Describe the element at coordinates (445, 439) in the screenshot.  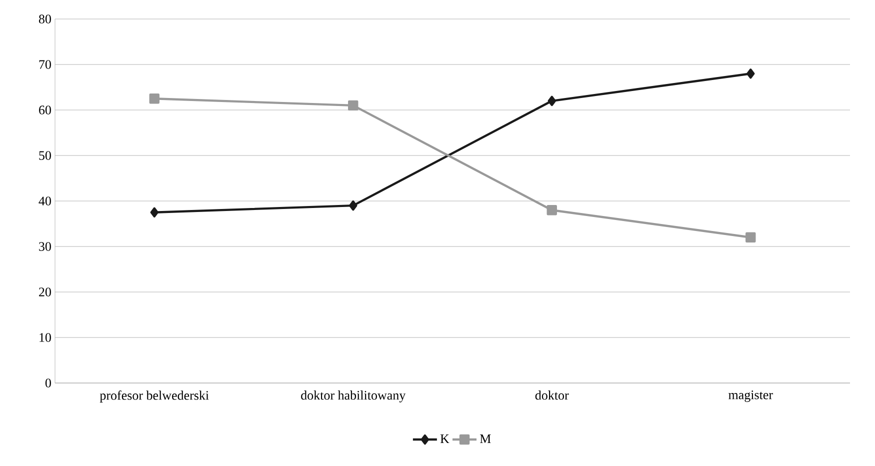
I see `legend-label: K` at that location.